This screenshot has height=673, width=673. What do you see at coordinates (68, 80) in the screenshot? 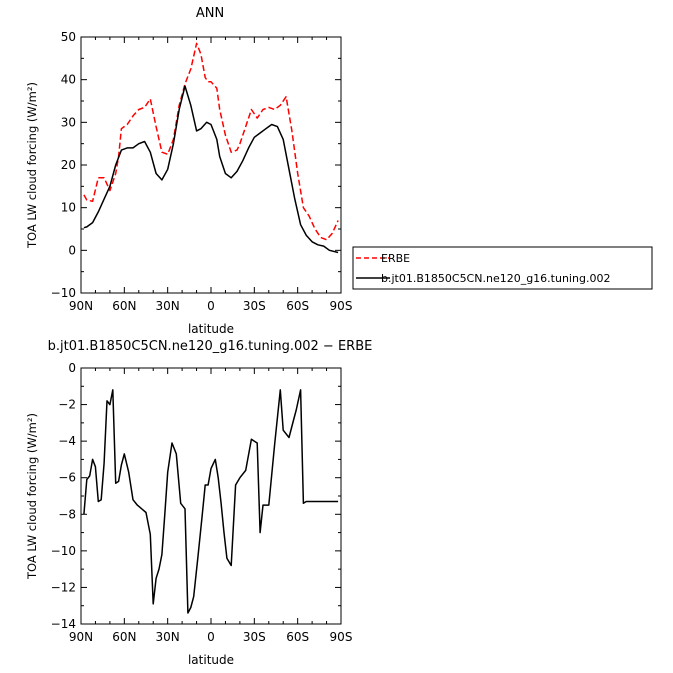
I see `top-y-tick-label: 40` at bounding box center [68, 80].